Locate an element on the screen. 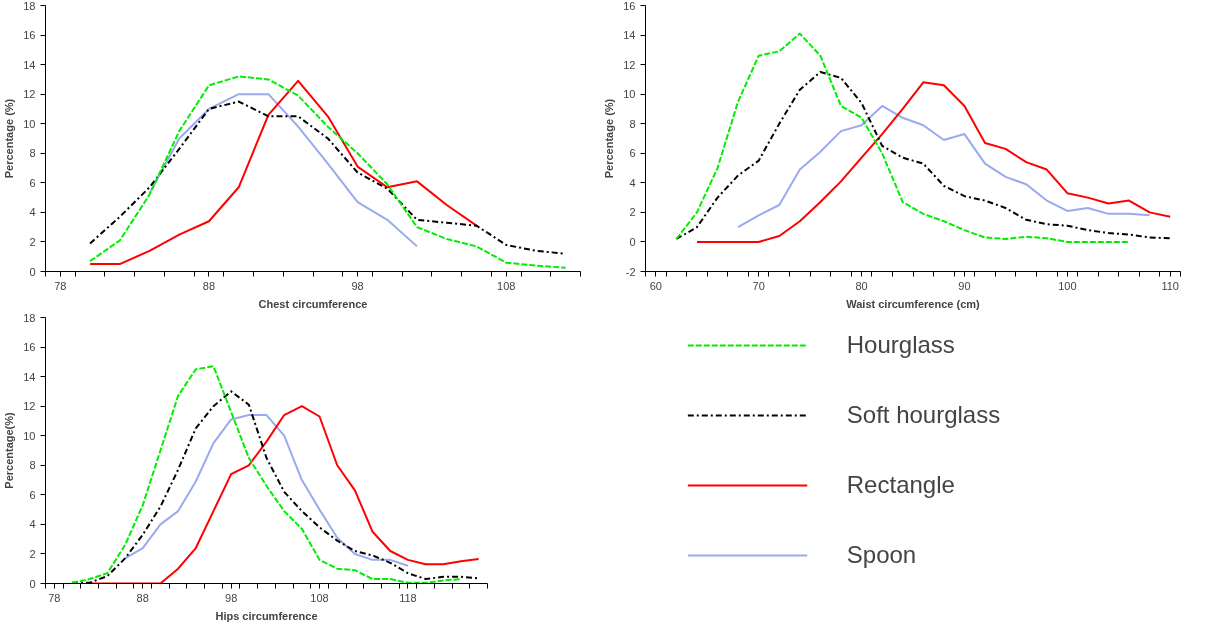  x-tick-label: 118 is located at coordinates (408, 597).